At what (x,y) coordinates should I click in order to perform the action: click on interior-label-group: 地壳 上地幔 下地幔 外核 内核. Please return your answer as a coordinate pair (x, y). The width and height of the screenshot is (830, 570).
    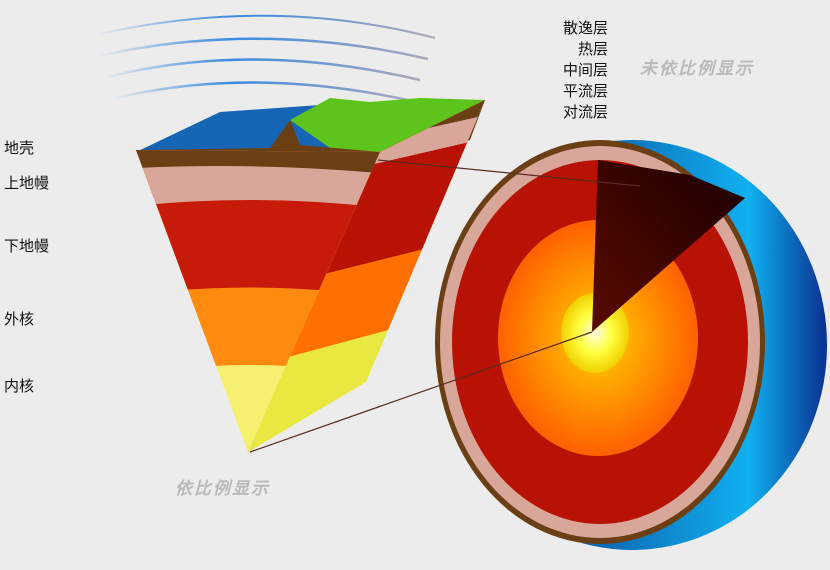
    Looking at the image, I should click on (123, 269).